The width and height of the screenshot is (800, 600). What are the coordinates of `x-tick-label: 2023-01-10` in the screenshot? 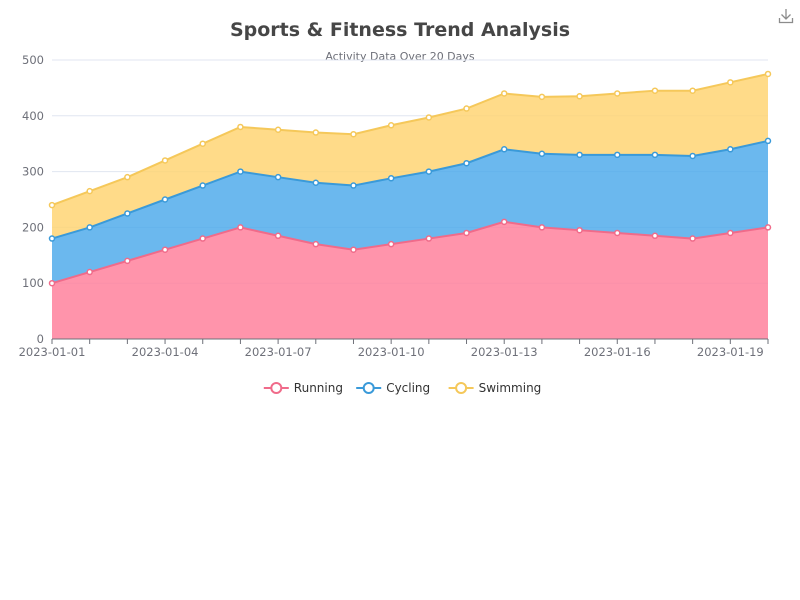 It's located at (391, 352).